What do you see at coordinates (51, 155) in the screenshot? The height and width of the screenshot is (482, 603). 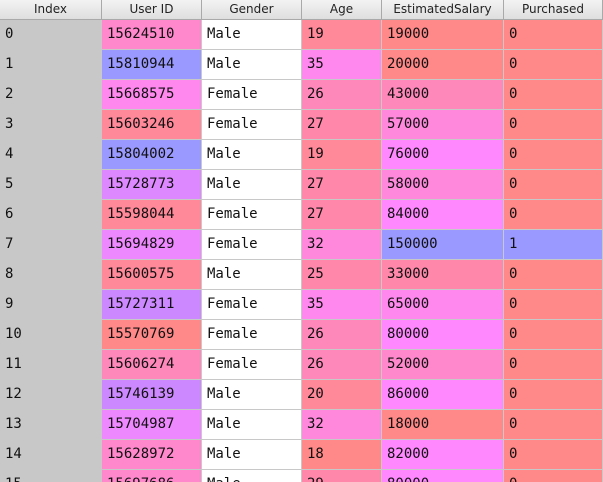 I see `index-cell: 4` at bounding box center [51, 155].